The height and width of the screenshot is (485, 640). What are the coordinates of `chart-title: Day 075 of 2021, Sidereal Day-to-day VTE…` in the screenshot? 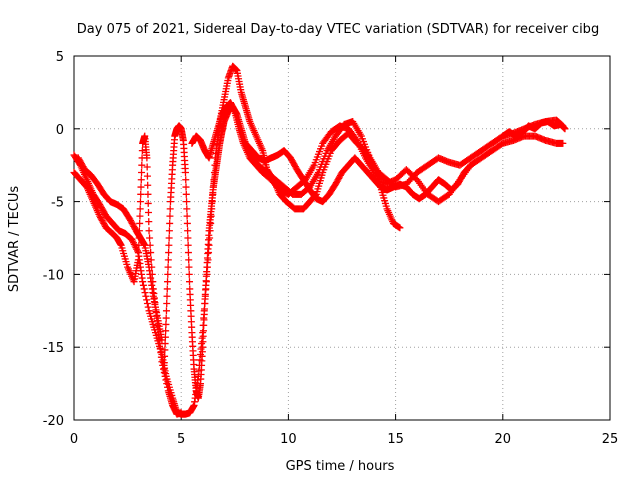 It's located at (338, 29).